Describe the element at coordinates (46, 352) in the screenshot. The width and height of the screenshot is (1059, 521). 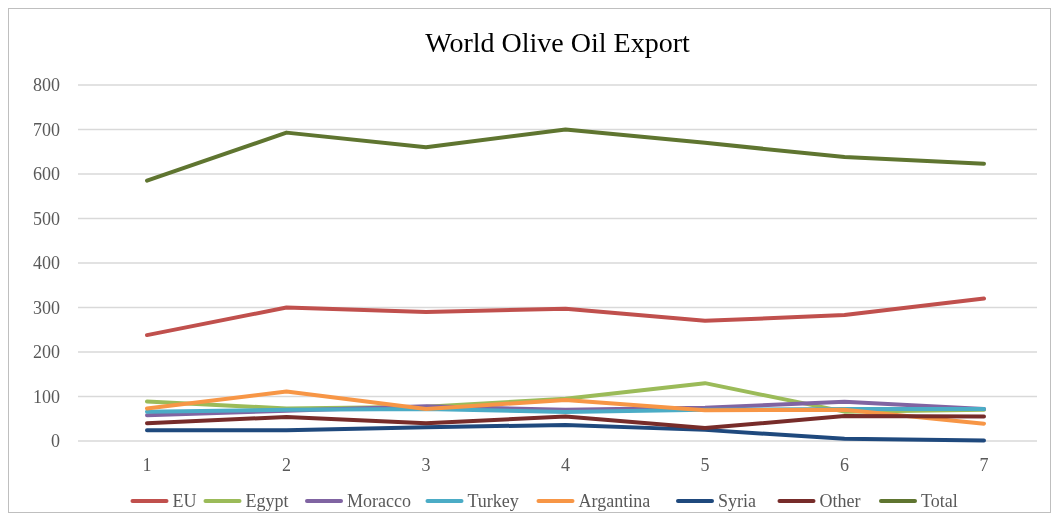
I see `y-tick-label: 200` at that location.